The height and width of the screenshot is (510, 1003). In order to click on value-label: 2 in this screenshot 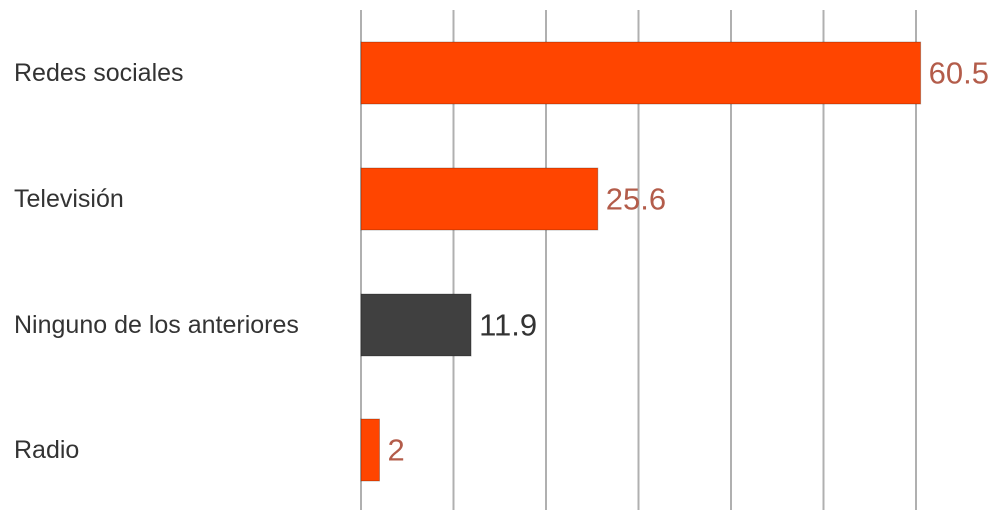, I will do `click(396, 450)`.